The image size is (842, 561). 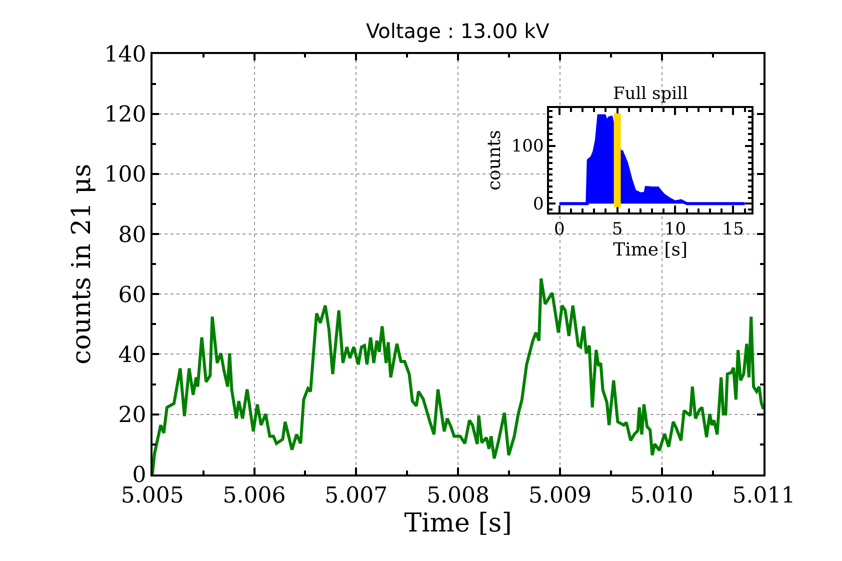 What do you see at coordinates (132, 415) in the screenshot?
I see `y-tick-label: 20` at bounding box center [132, 415].